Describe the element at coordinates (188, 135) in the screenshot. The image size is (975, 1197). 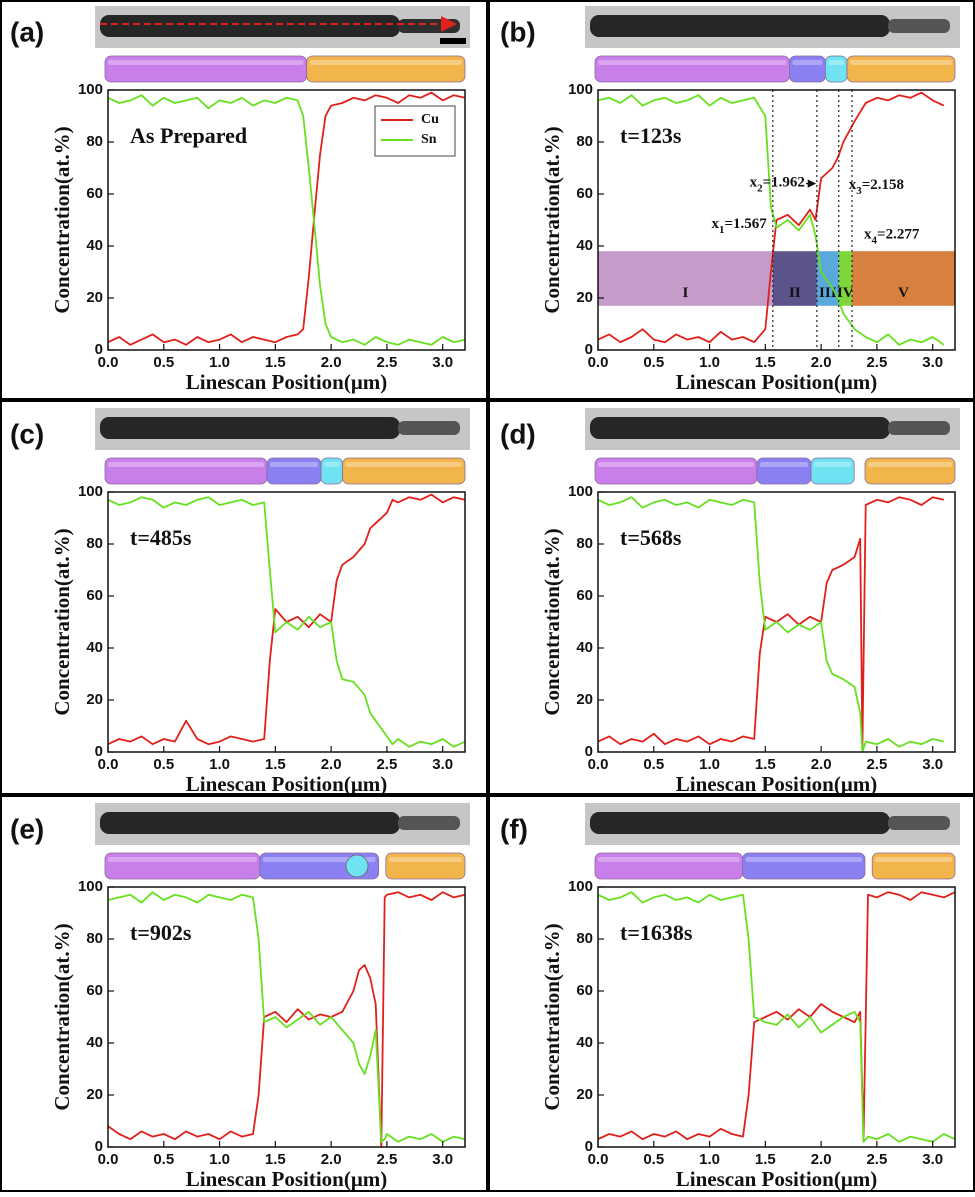
I see `annotation: As Prepared` at that location.